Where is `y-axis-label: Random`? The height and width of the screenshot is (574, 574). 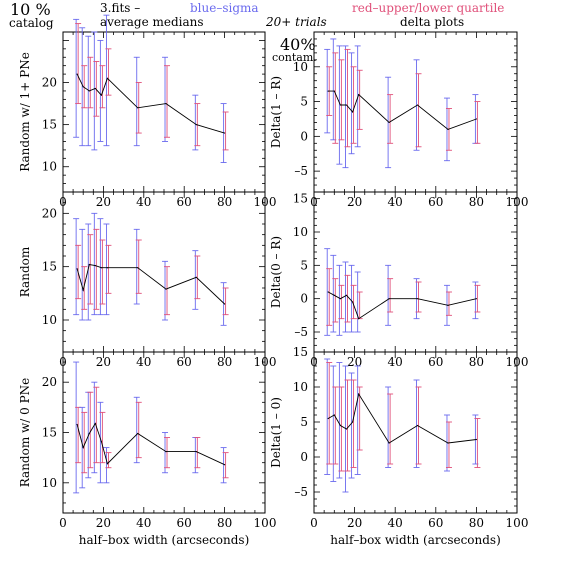 y-axis-label: Random is located at coordinates (25, 271).